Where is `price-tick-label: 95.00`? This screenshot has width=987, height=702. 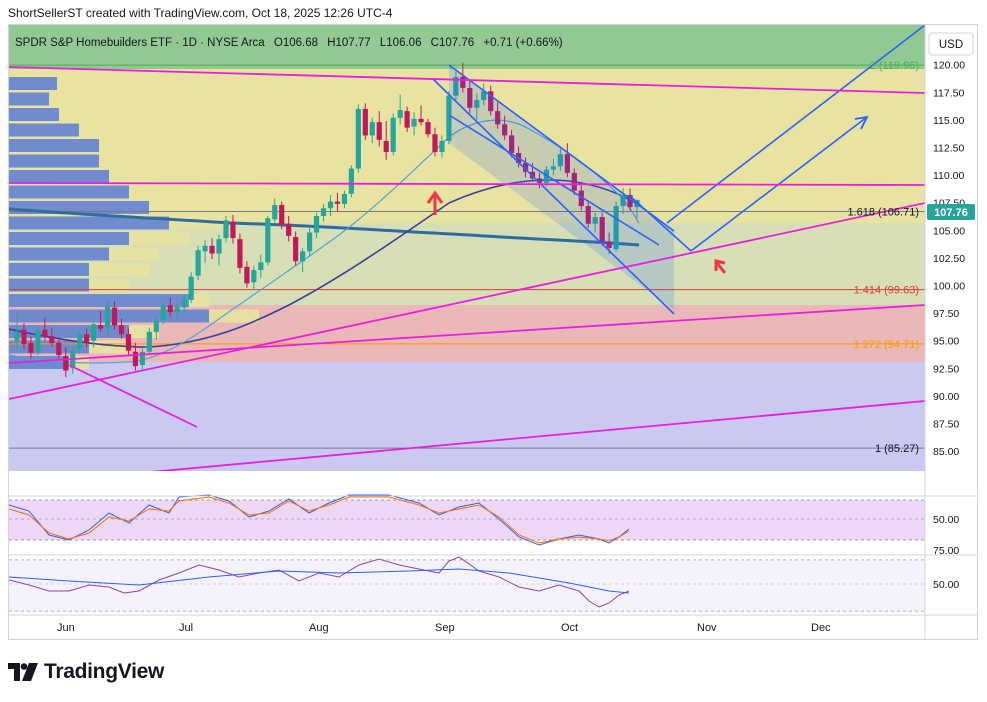 price-tick-label: 95.00 is located at coordinates (946, 342).